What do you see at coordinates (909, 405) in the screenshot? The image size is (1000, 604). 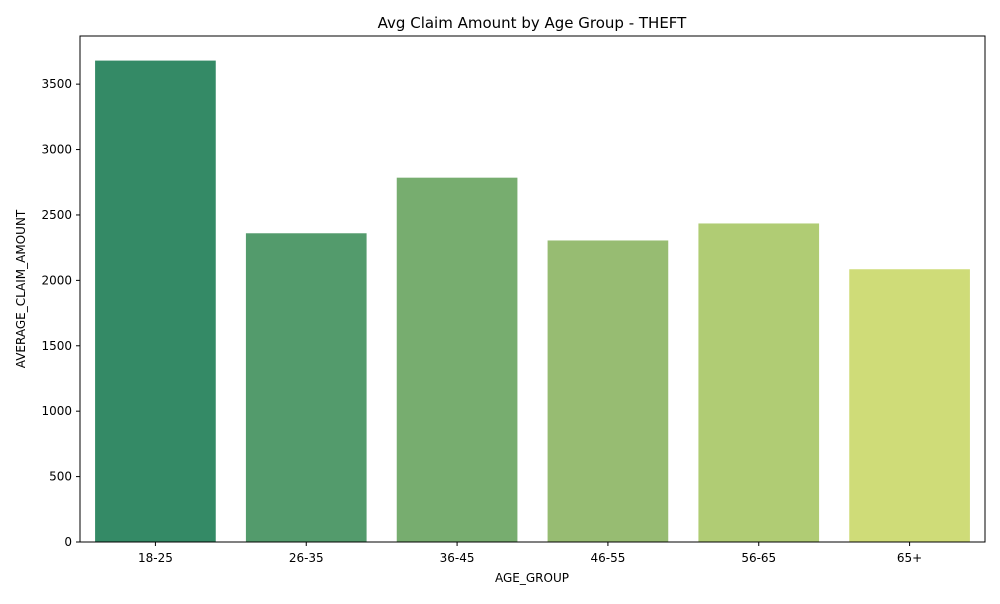 I see `bar-65+` at bounding box center [909, 405].